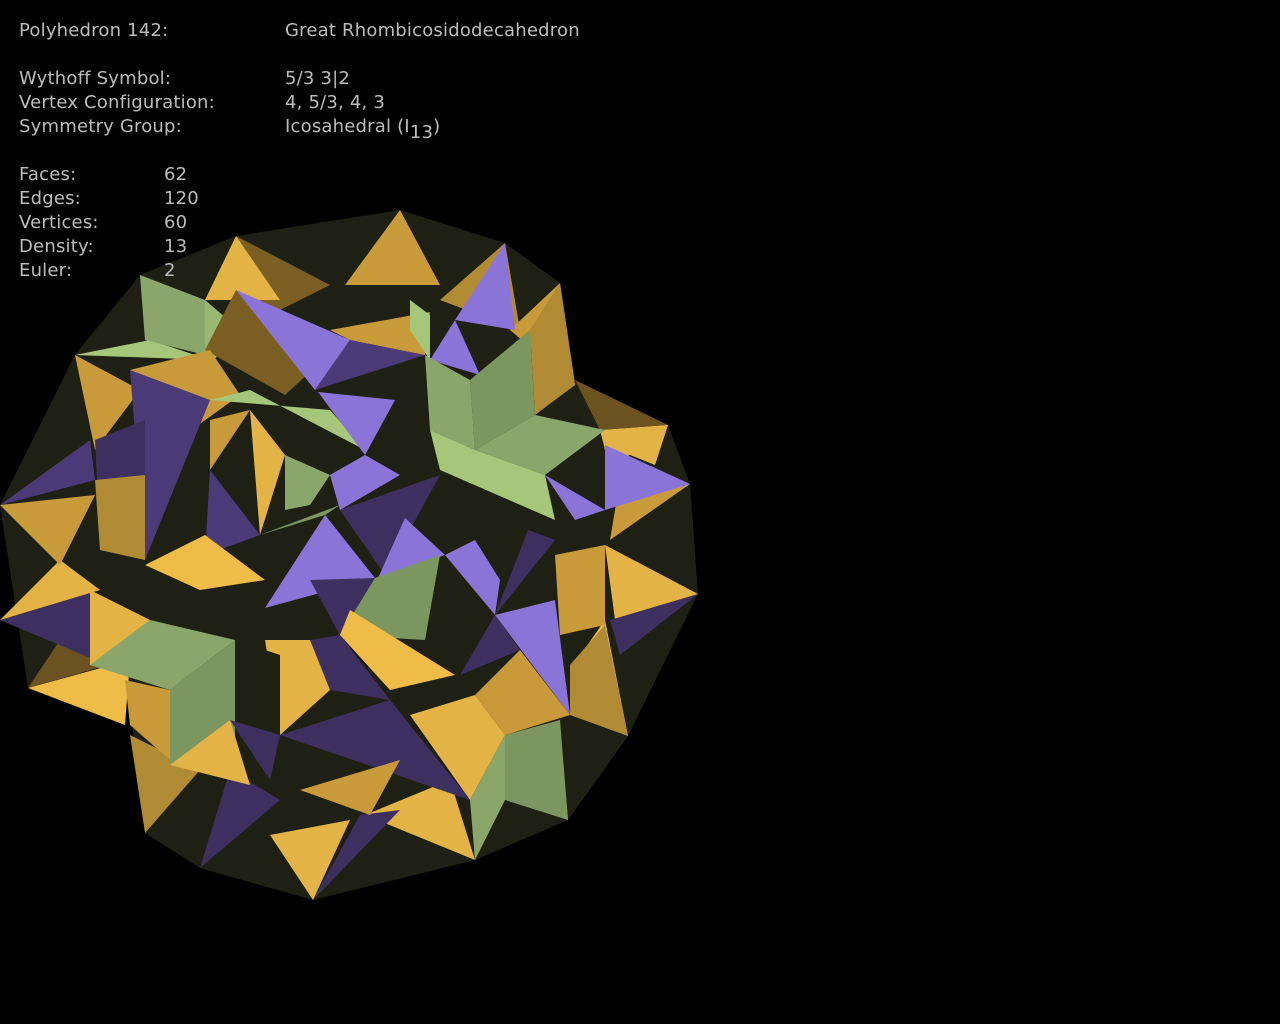  I want to click on vertex-config-value: 4, 5/3, 4, 3, so click(335, 102).